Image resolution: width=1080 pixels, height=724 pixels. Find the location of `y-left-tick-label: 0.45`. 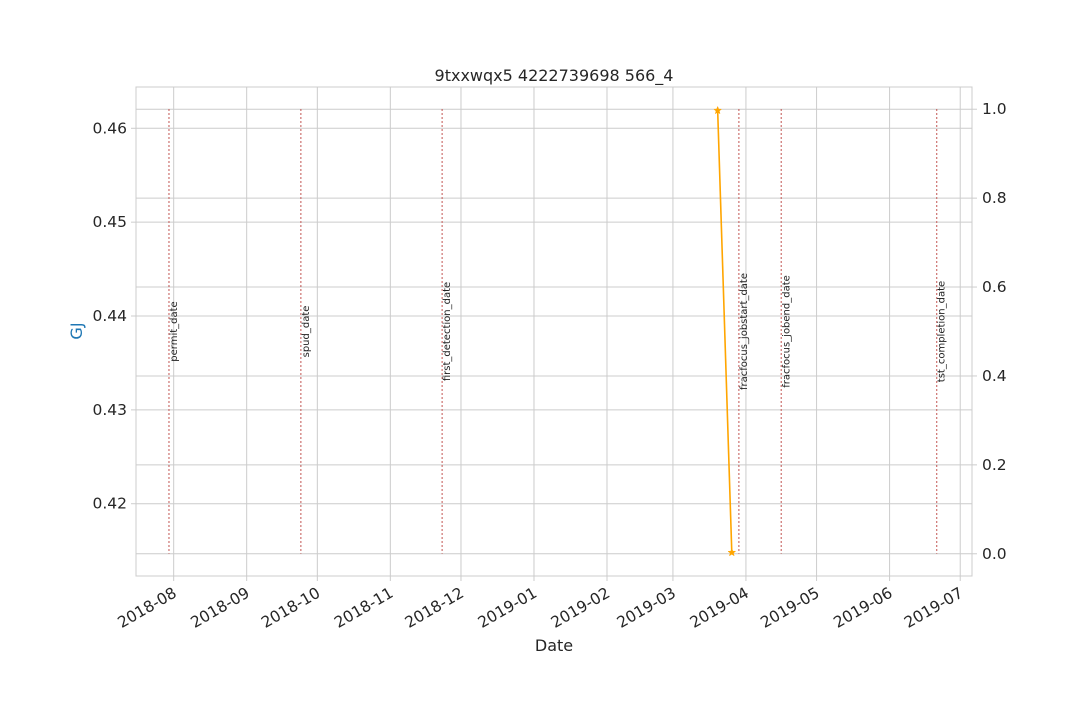

y-left-tick-label: 0.45 is located at coordinates (109, 222).